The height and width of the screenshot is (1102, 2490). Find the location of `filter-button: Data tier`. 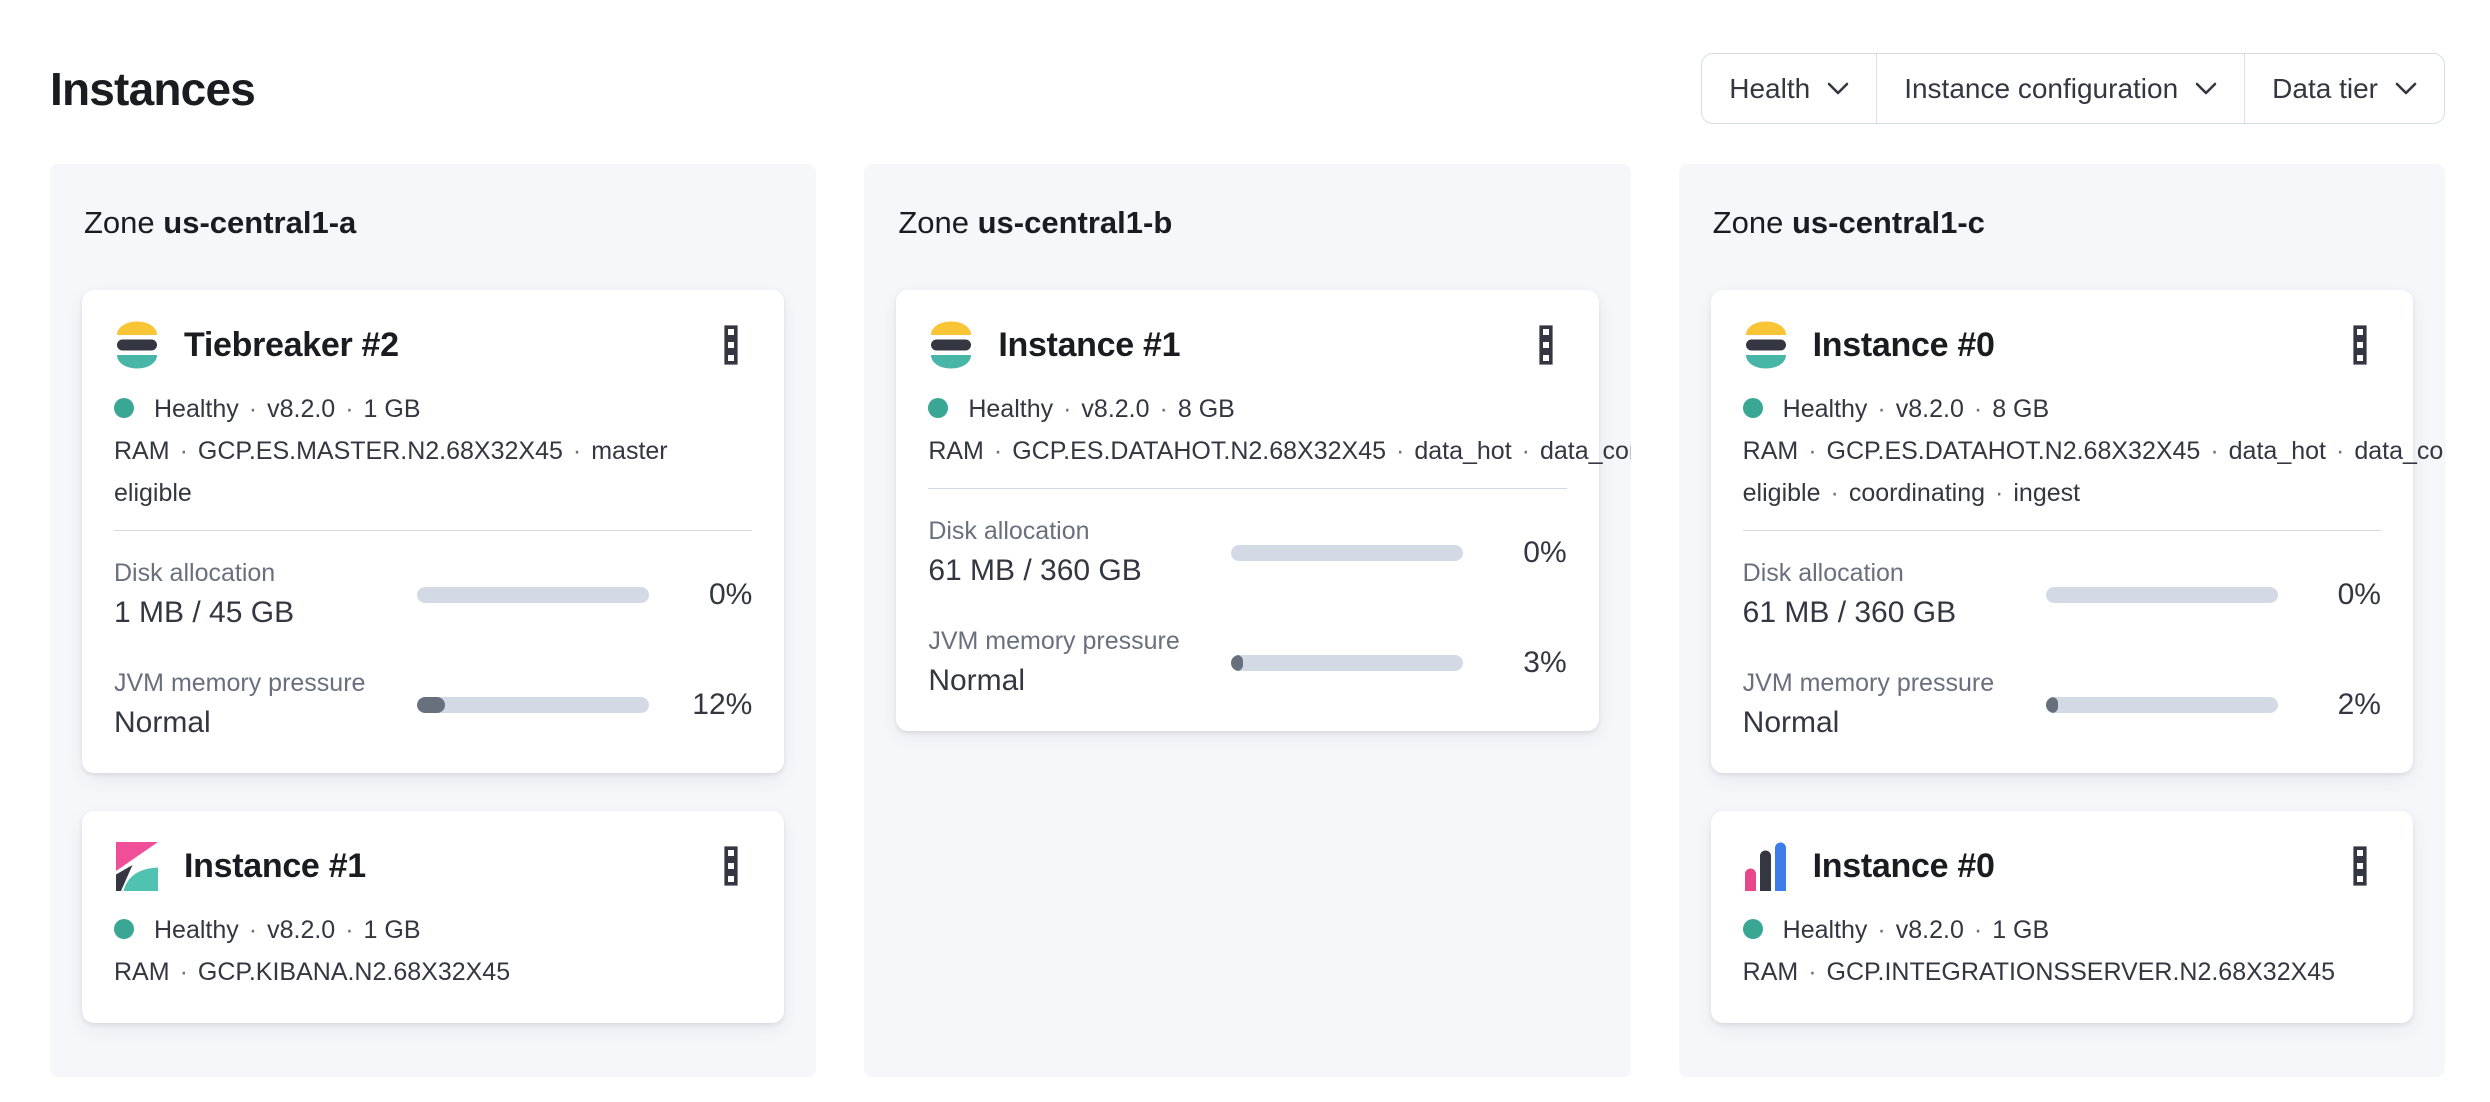

filter-button: Data tier is located at coordinates (2344, 88).